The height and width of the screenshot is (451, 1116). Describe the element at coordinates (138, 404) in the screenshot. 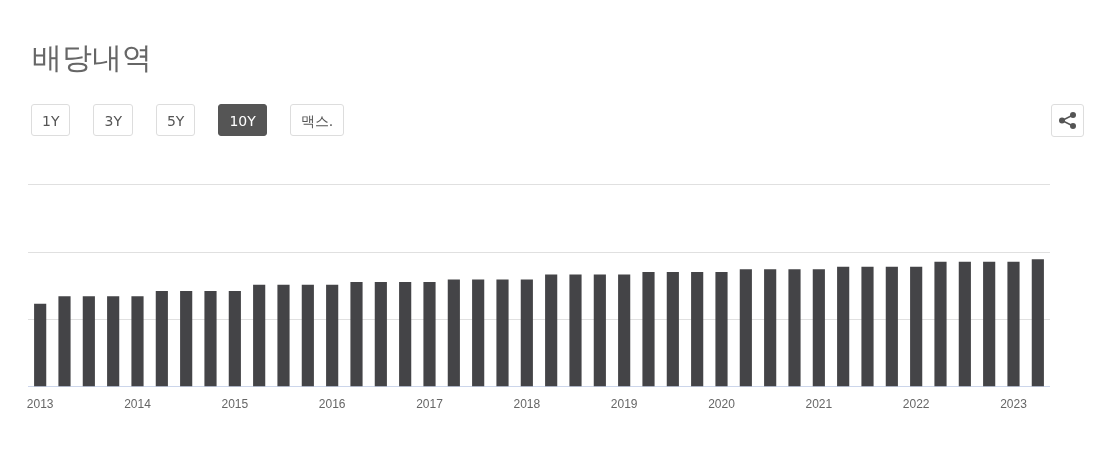

I see `x-tick-label: 2014` at that location.